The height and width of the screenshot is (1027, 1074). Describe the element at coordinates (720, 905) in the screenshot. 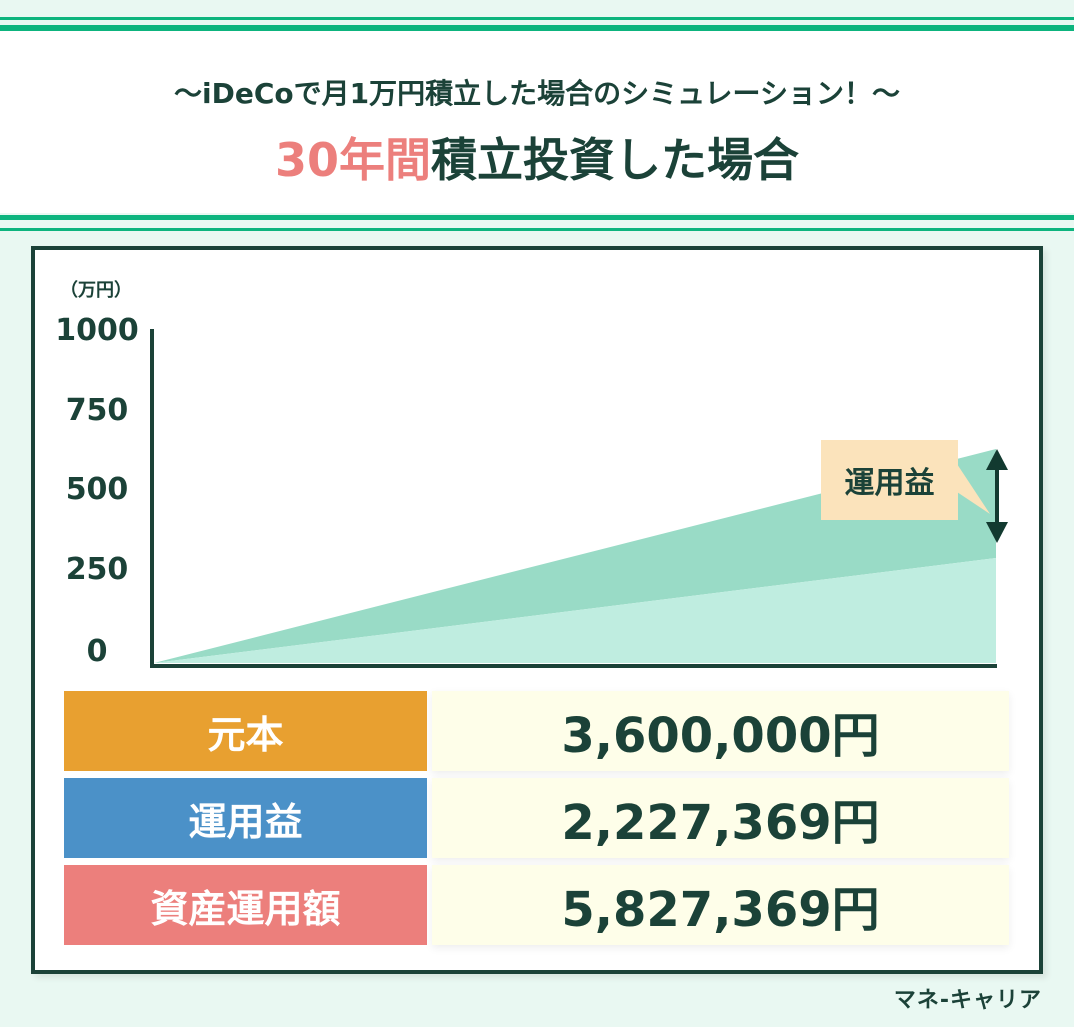

I see `row-value: 5,827,369円` at that location.